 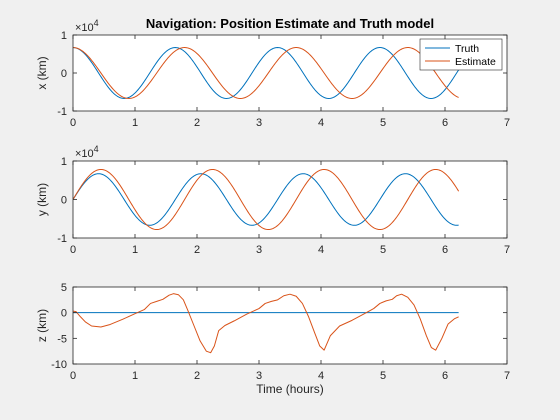 What do you see at coordinates (64, 74) in the screenshot?
I see `y-tick-label-x: 0` at bounding box center [64, 74].